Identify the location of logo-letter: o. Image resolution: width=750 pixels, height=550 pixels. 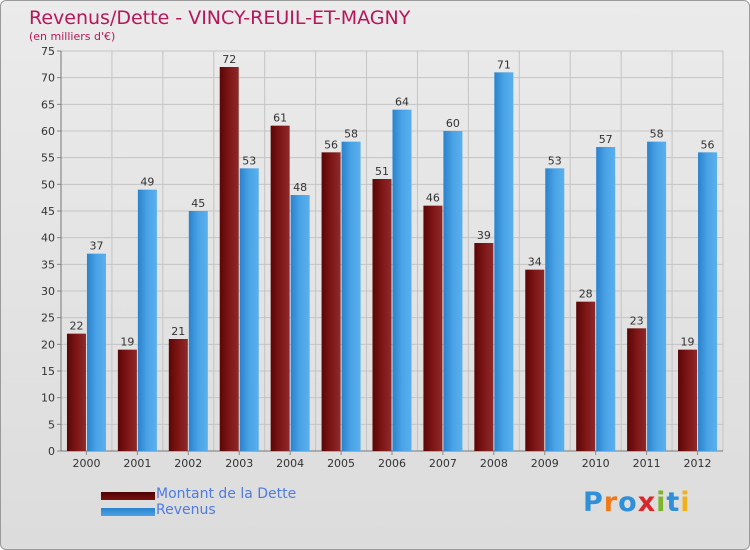
(628, 502).